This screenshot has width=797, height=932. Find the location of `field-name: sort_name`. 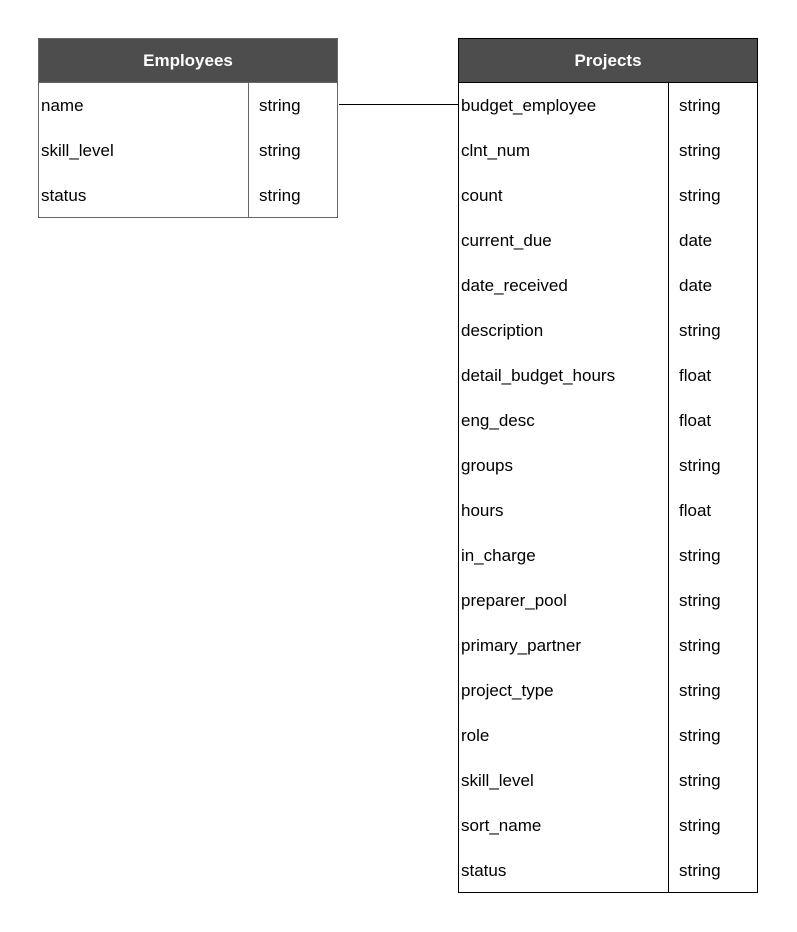

field-name: sort_name is located at coordinates (501, 825).